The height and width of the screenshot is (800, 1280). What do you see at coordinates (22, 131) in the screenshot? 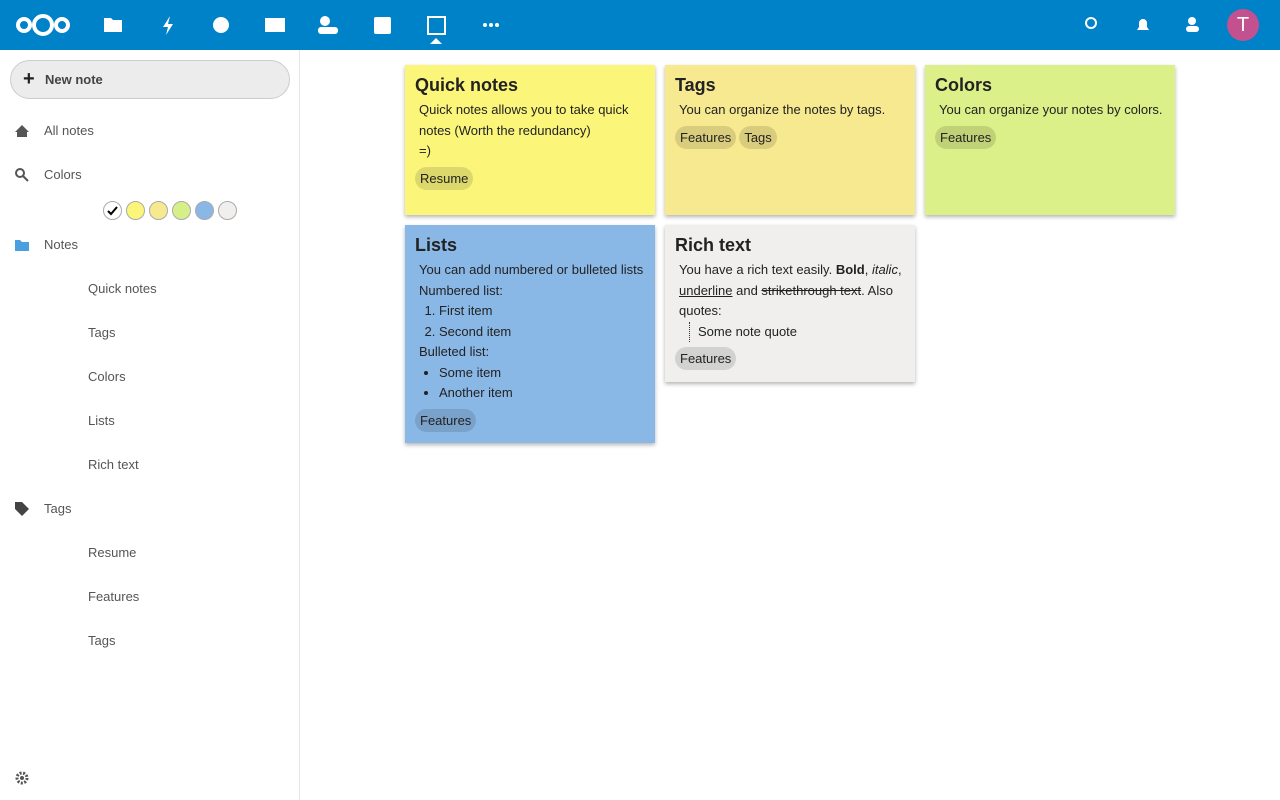
I see `home-icon` at bounding box center [22, 131].